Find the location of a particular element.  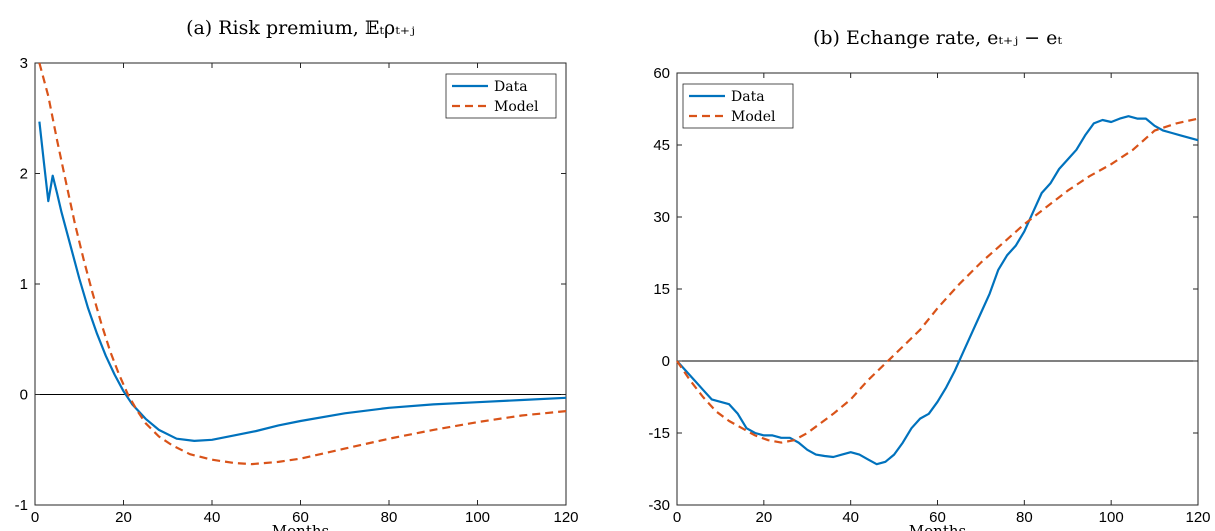

y-tick-label: 2 is located at coordinates (24, 174).